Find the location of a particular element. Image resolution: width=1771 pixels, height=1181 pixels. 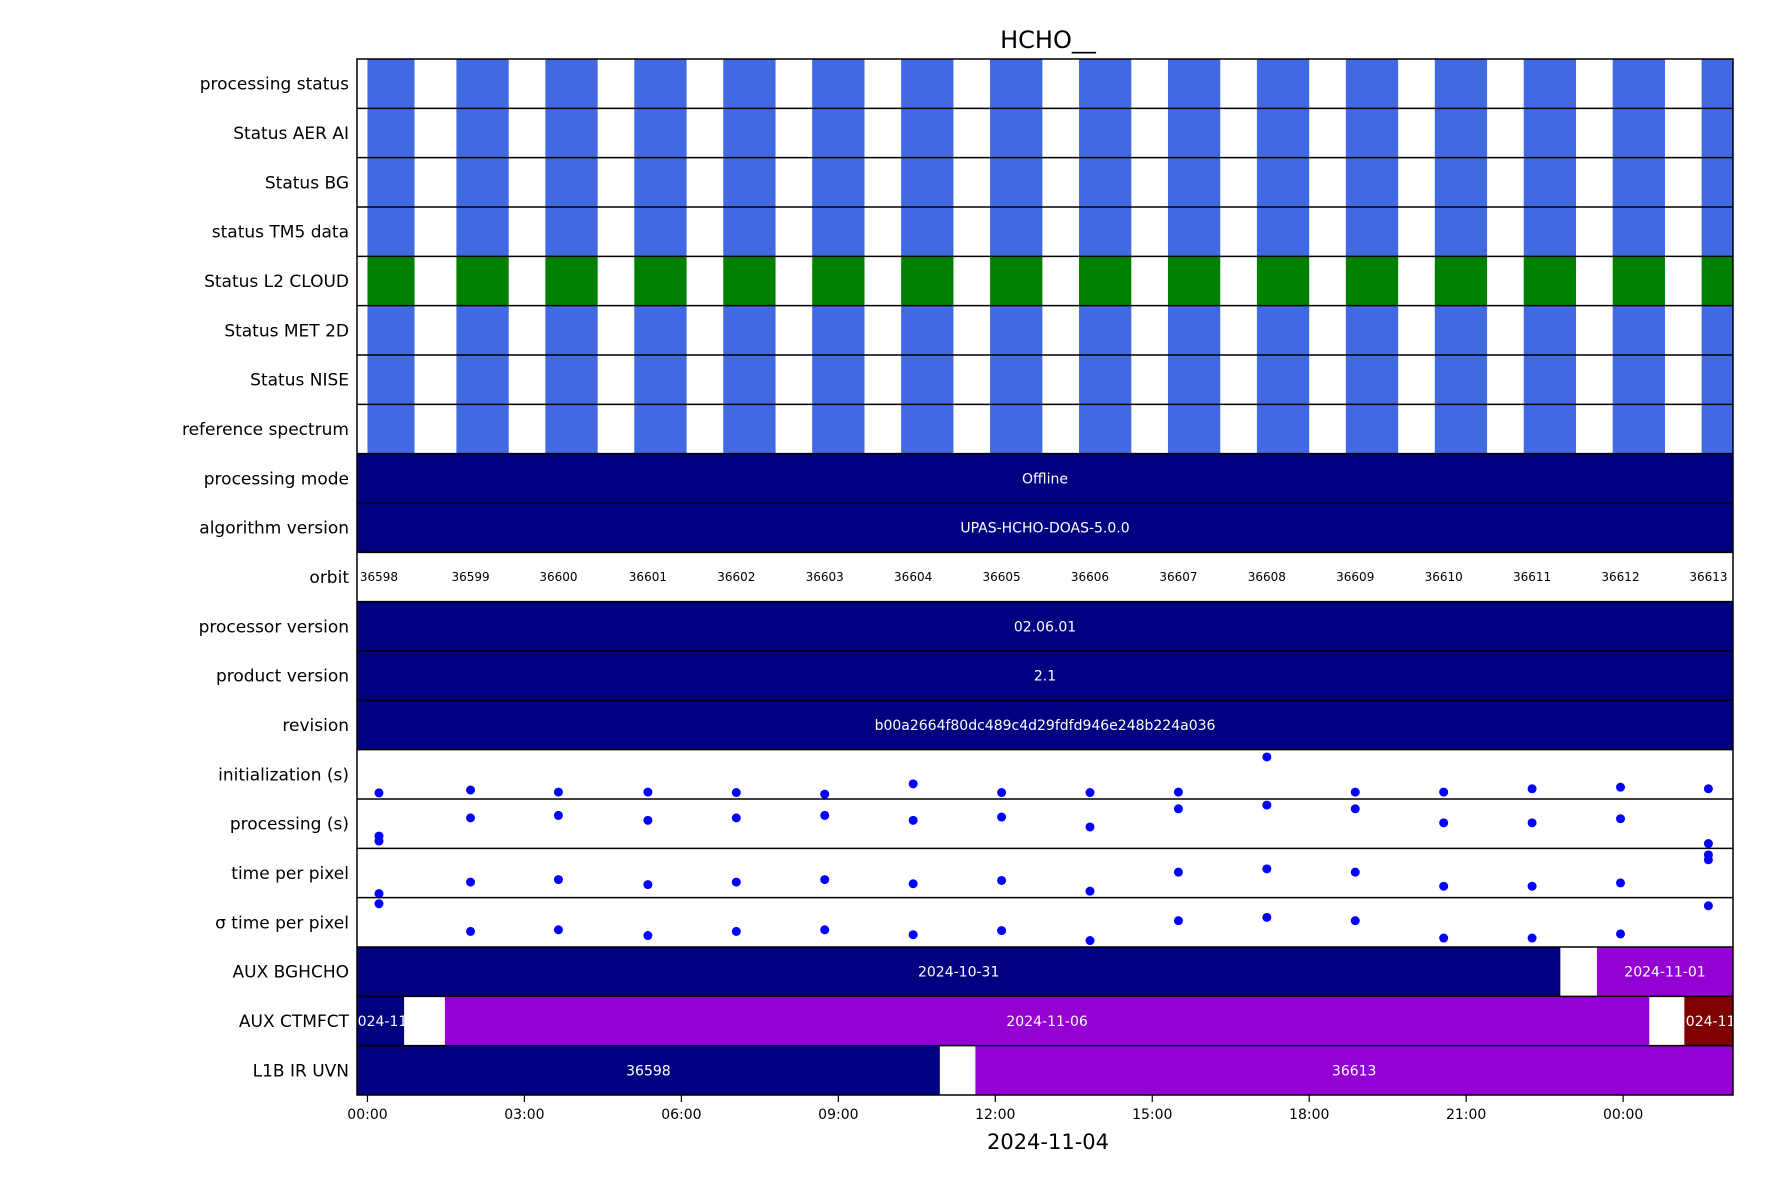

bar-segment-label: 2024-10-31 is located at coordinates (958, 973).